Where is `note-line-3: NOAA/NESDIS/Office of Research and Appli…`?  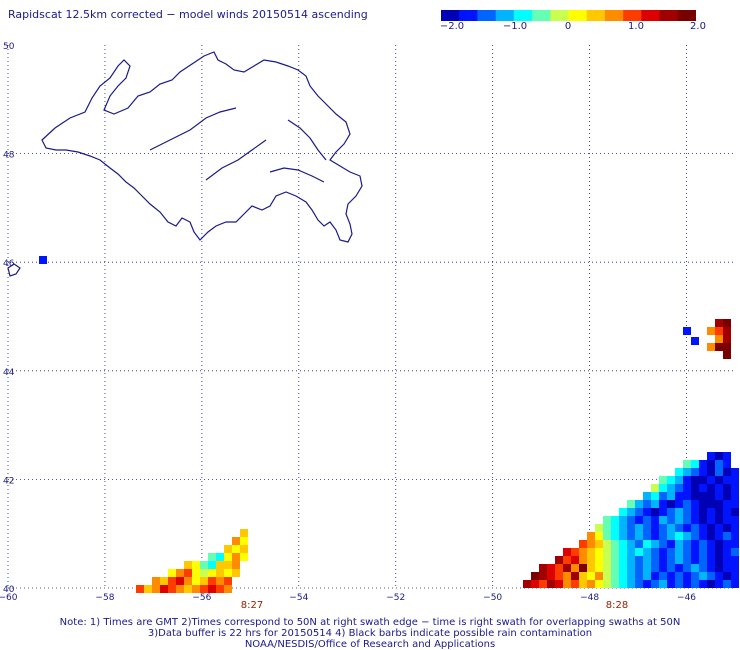
note-line-3: NOAA/NESDIS/Office of Research and Appli… is located at coordinates (370, 644).